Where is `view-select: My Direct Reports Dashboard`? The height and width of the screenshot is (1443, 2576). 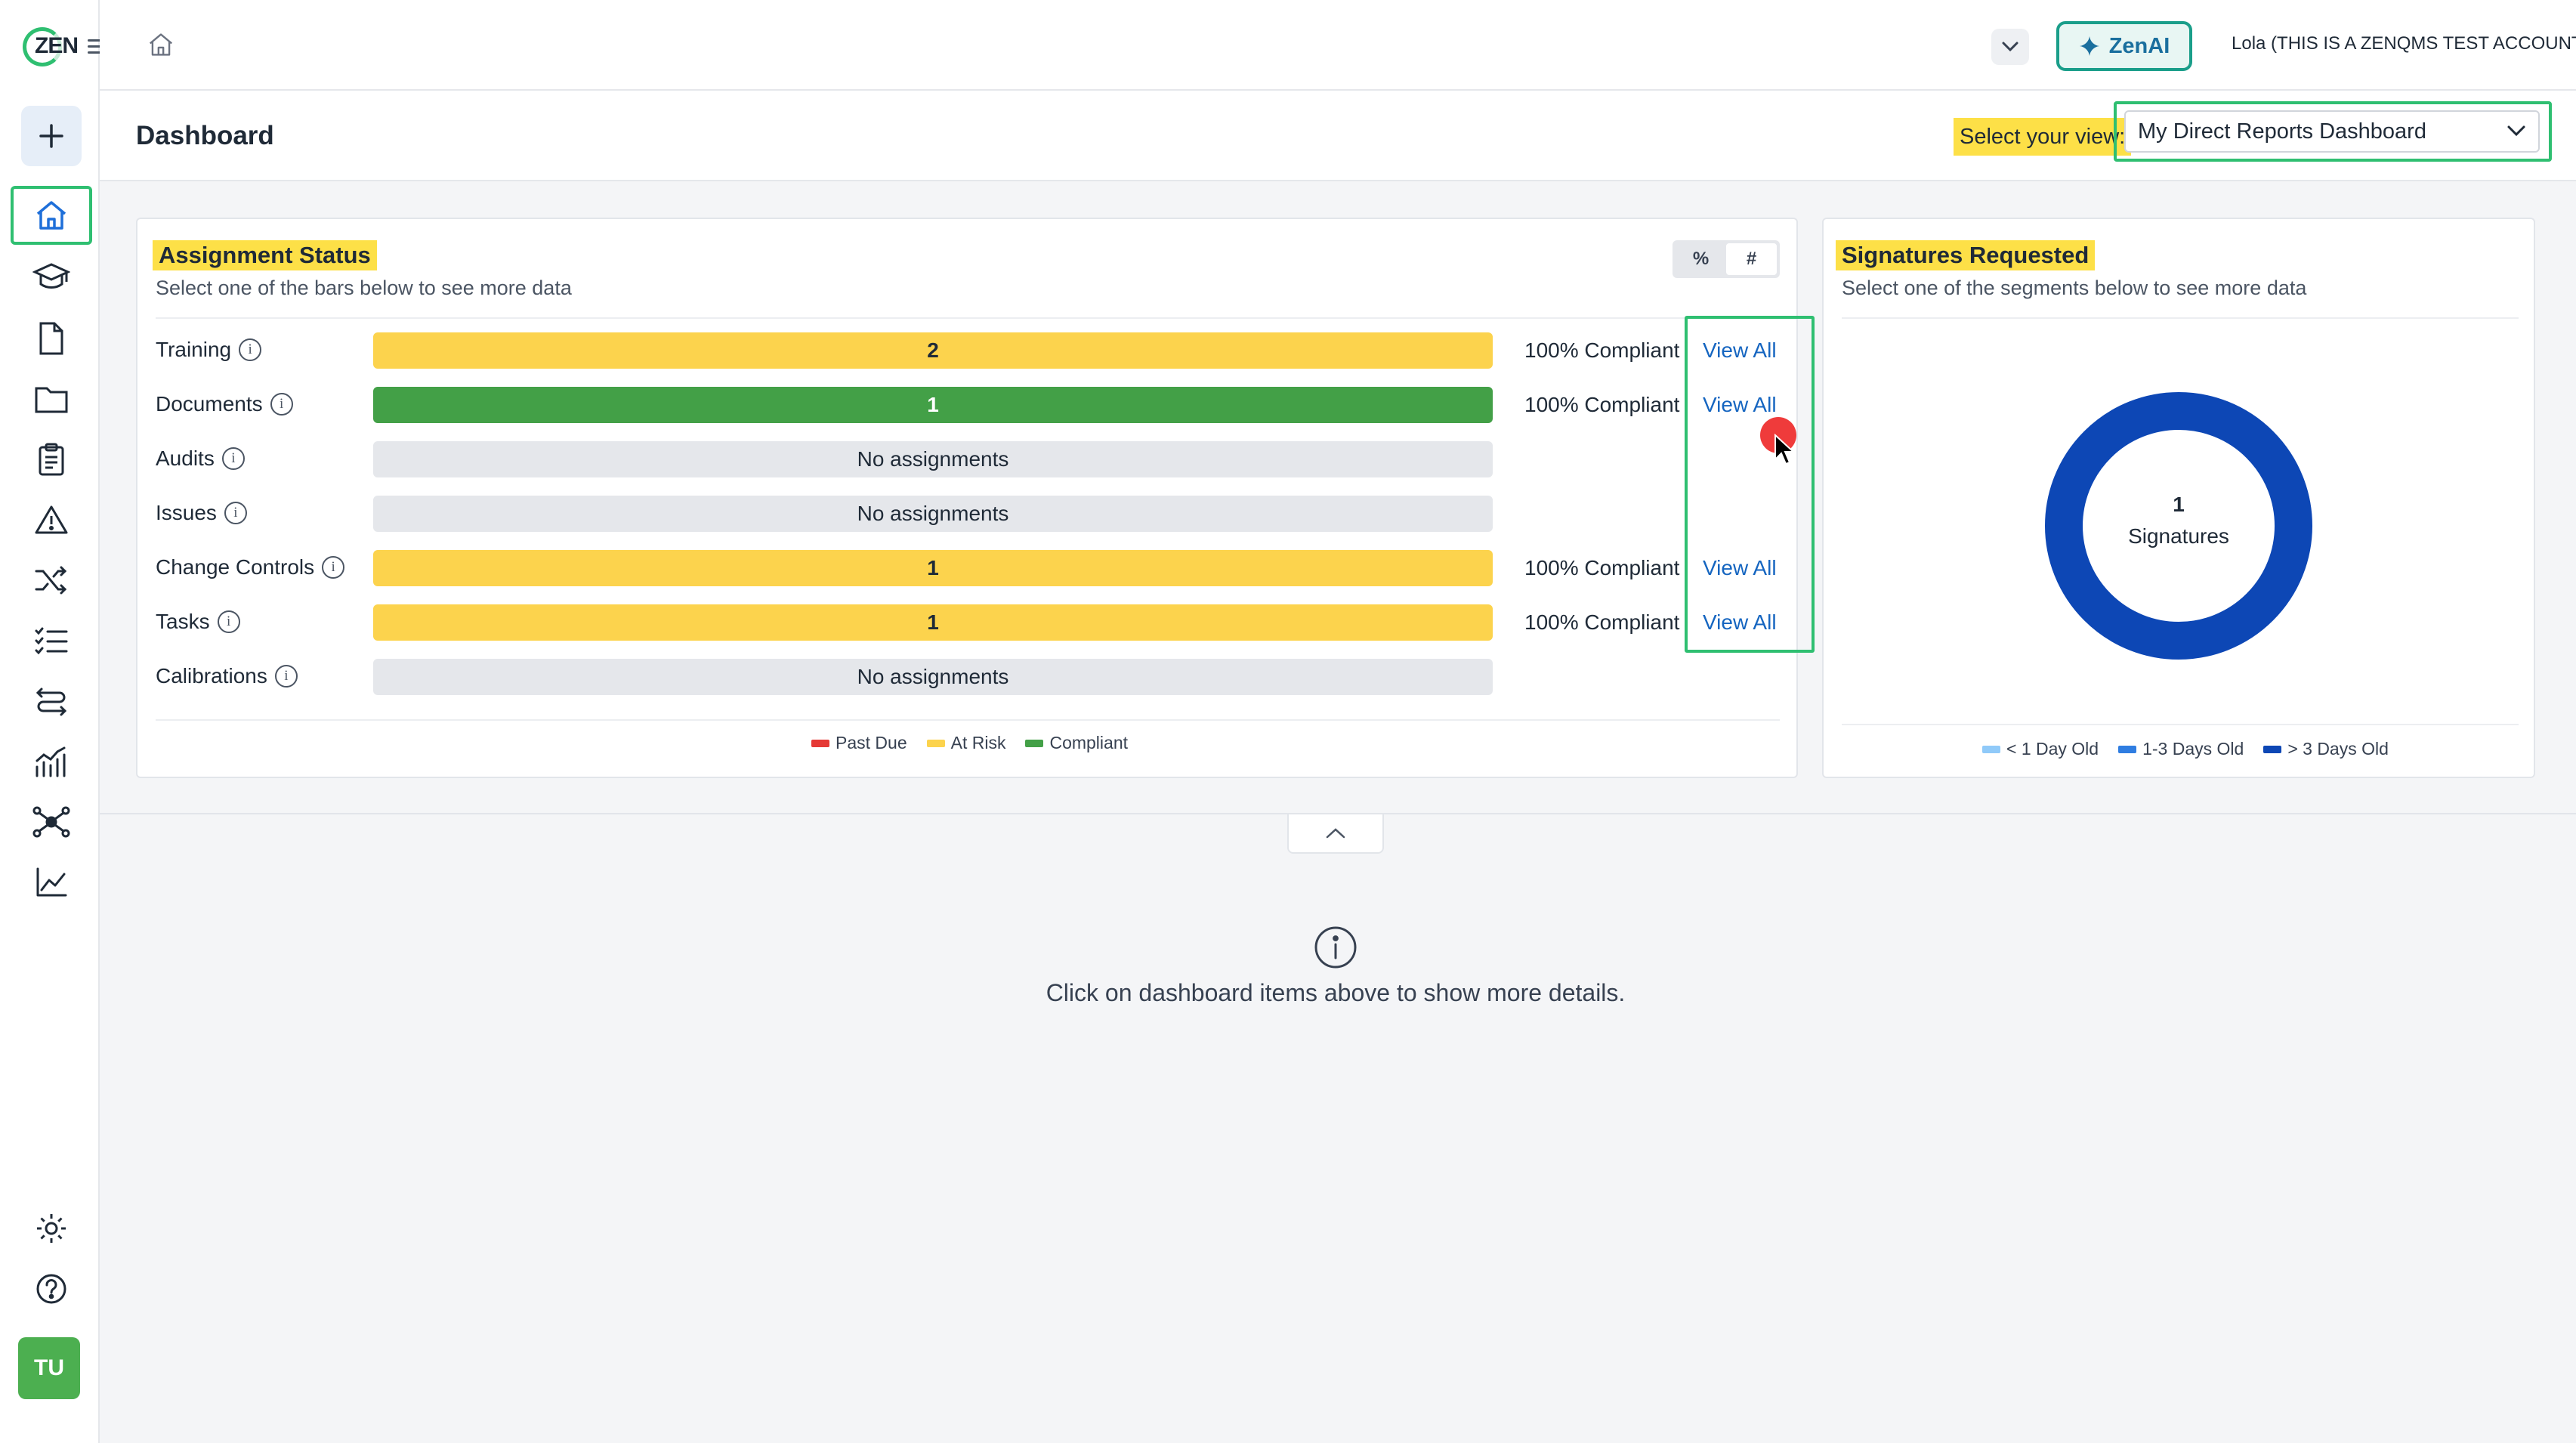
view-select: My Direct Reports Dashboard is located at coordinates (2332, 132).